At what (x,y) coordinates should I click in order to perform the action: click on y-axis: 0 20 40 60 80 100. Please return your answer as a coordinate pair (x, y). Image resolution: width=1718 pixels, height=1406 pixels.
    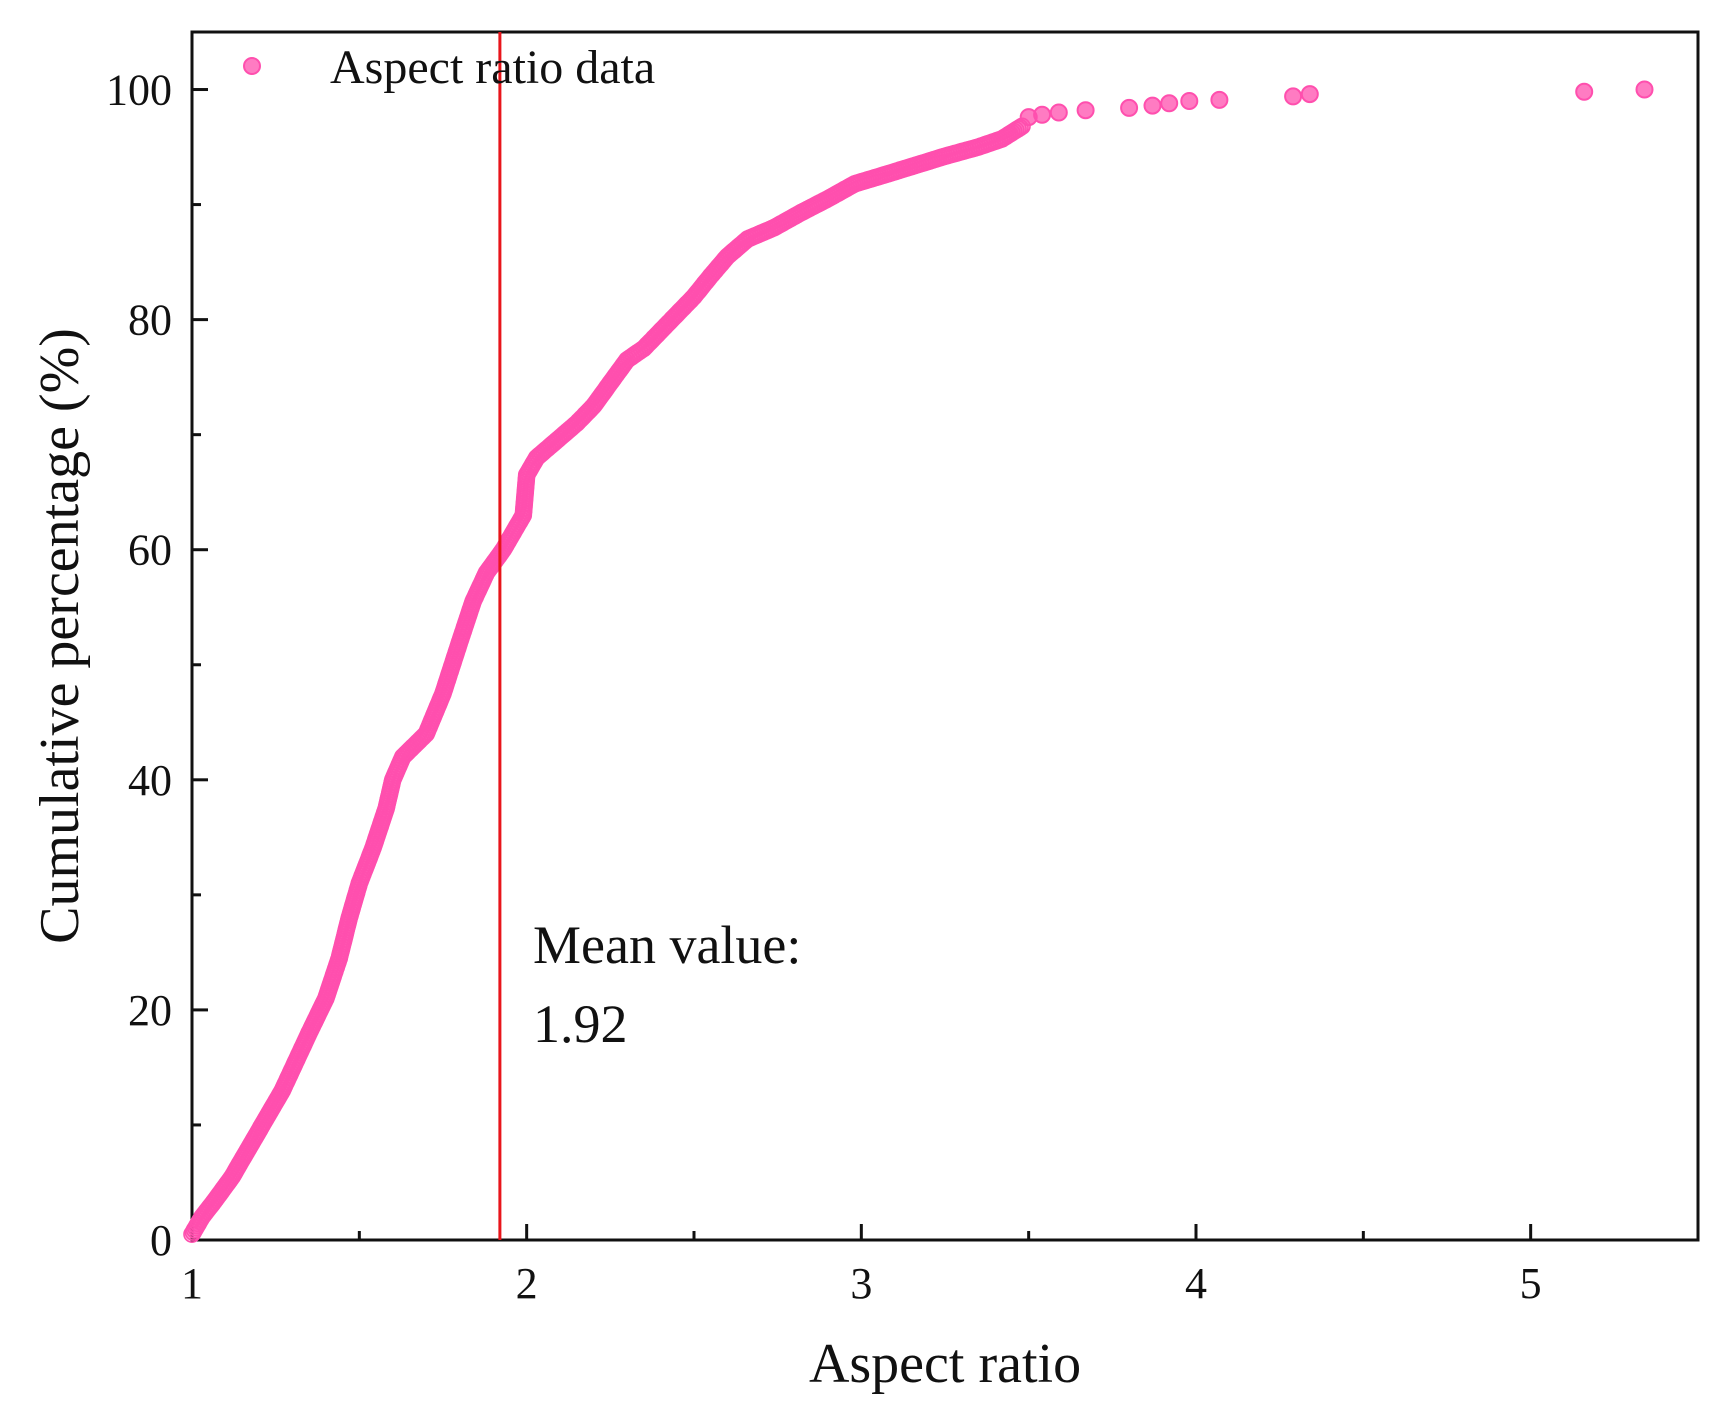
    Looking at the image, I should click on (157, 665).